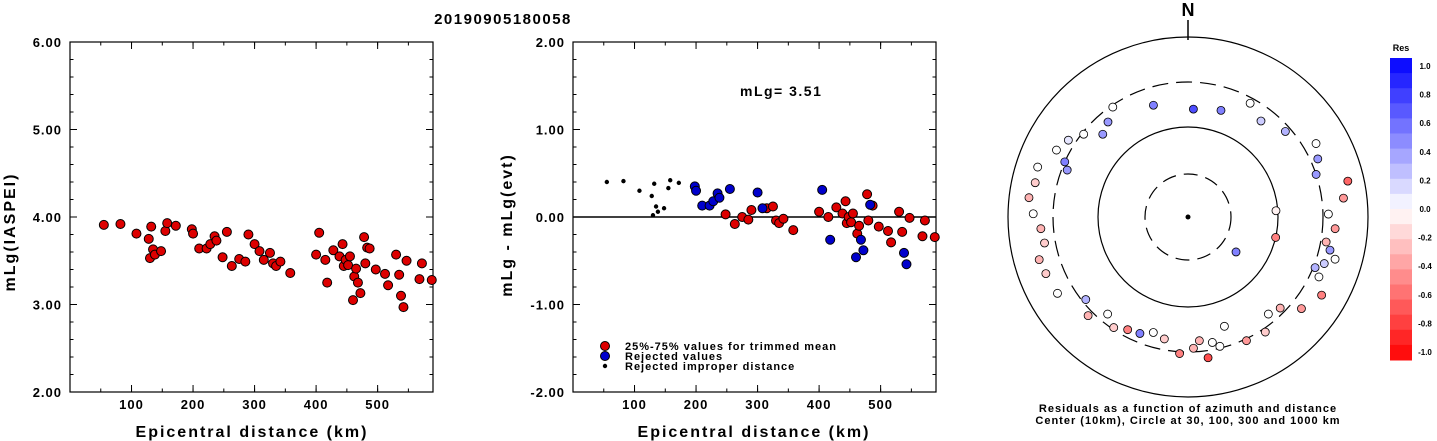 This screenshot has width=1437, height=441. Describe the element at coordinates (1425, 238) in the screenshot. I see `colorbar-tick-label: -0.2` at that location.